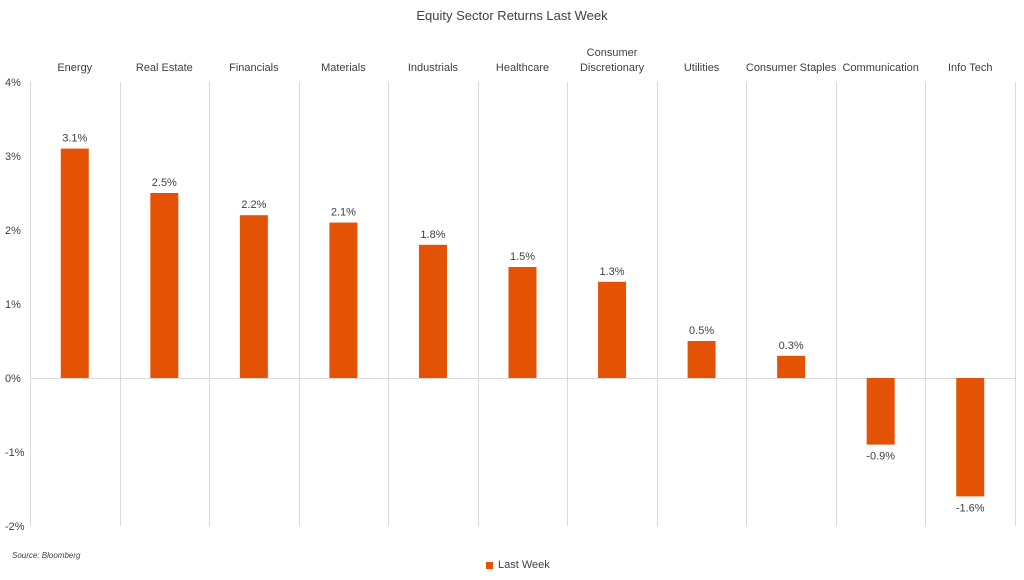 The image size is (1024, 580). Describe the element at coordinates (13, 379) in the screenshot. I see `y-tick-label: 0%` at that location.